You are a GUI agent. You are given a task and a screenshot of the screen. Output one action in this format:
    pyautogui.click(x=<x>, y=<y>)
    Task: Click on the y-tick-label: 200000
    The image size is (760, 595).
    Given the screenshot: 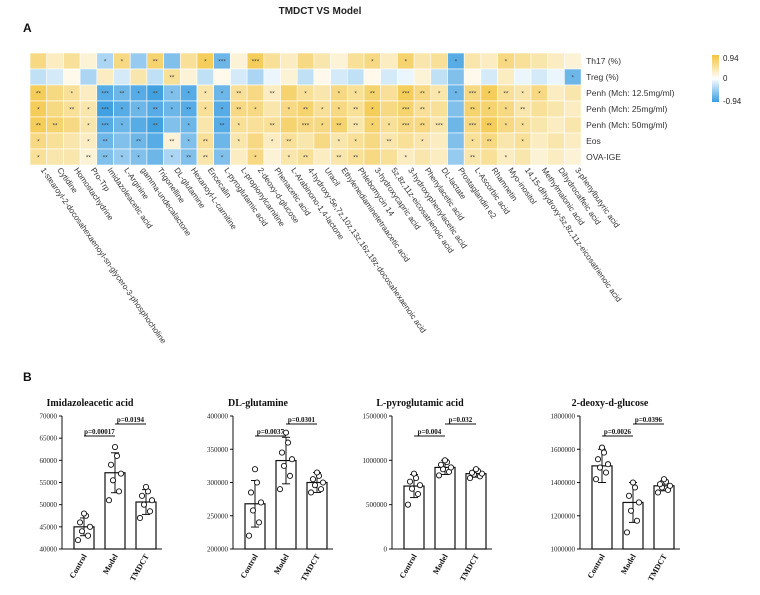 What is the action you would take?
    pyautogui.click(x=218, y=550)
    